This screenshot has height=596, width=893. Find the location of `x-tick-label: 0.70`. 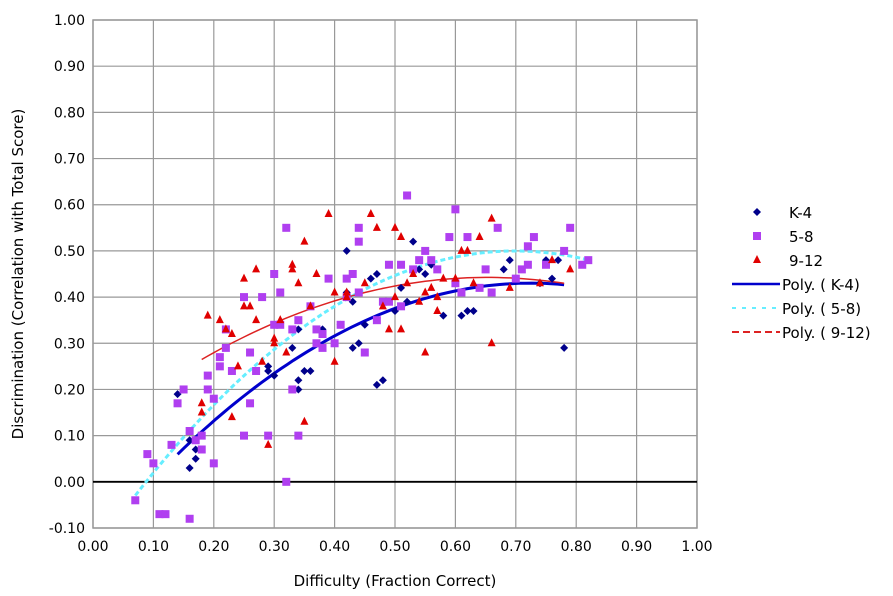

x-tick-label: 0.70 is located at coordinates (515, 547).